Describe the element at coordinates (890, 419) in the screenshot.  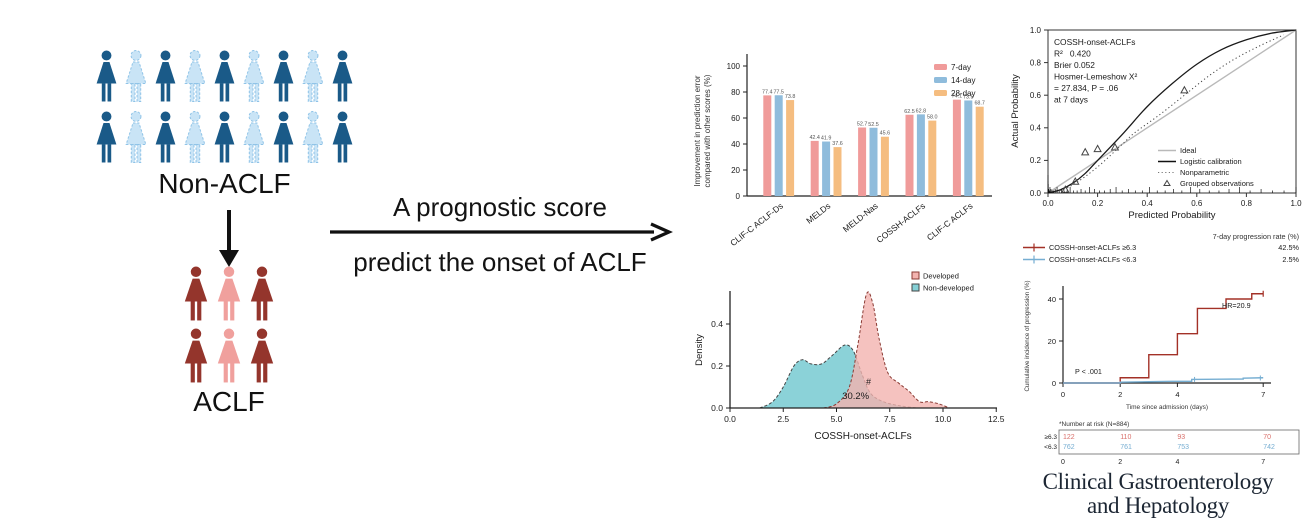
I see `x-tick-label: 7.5` at that location.